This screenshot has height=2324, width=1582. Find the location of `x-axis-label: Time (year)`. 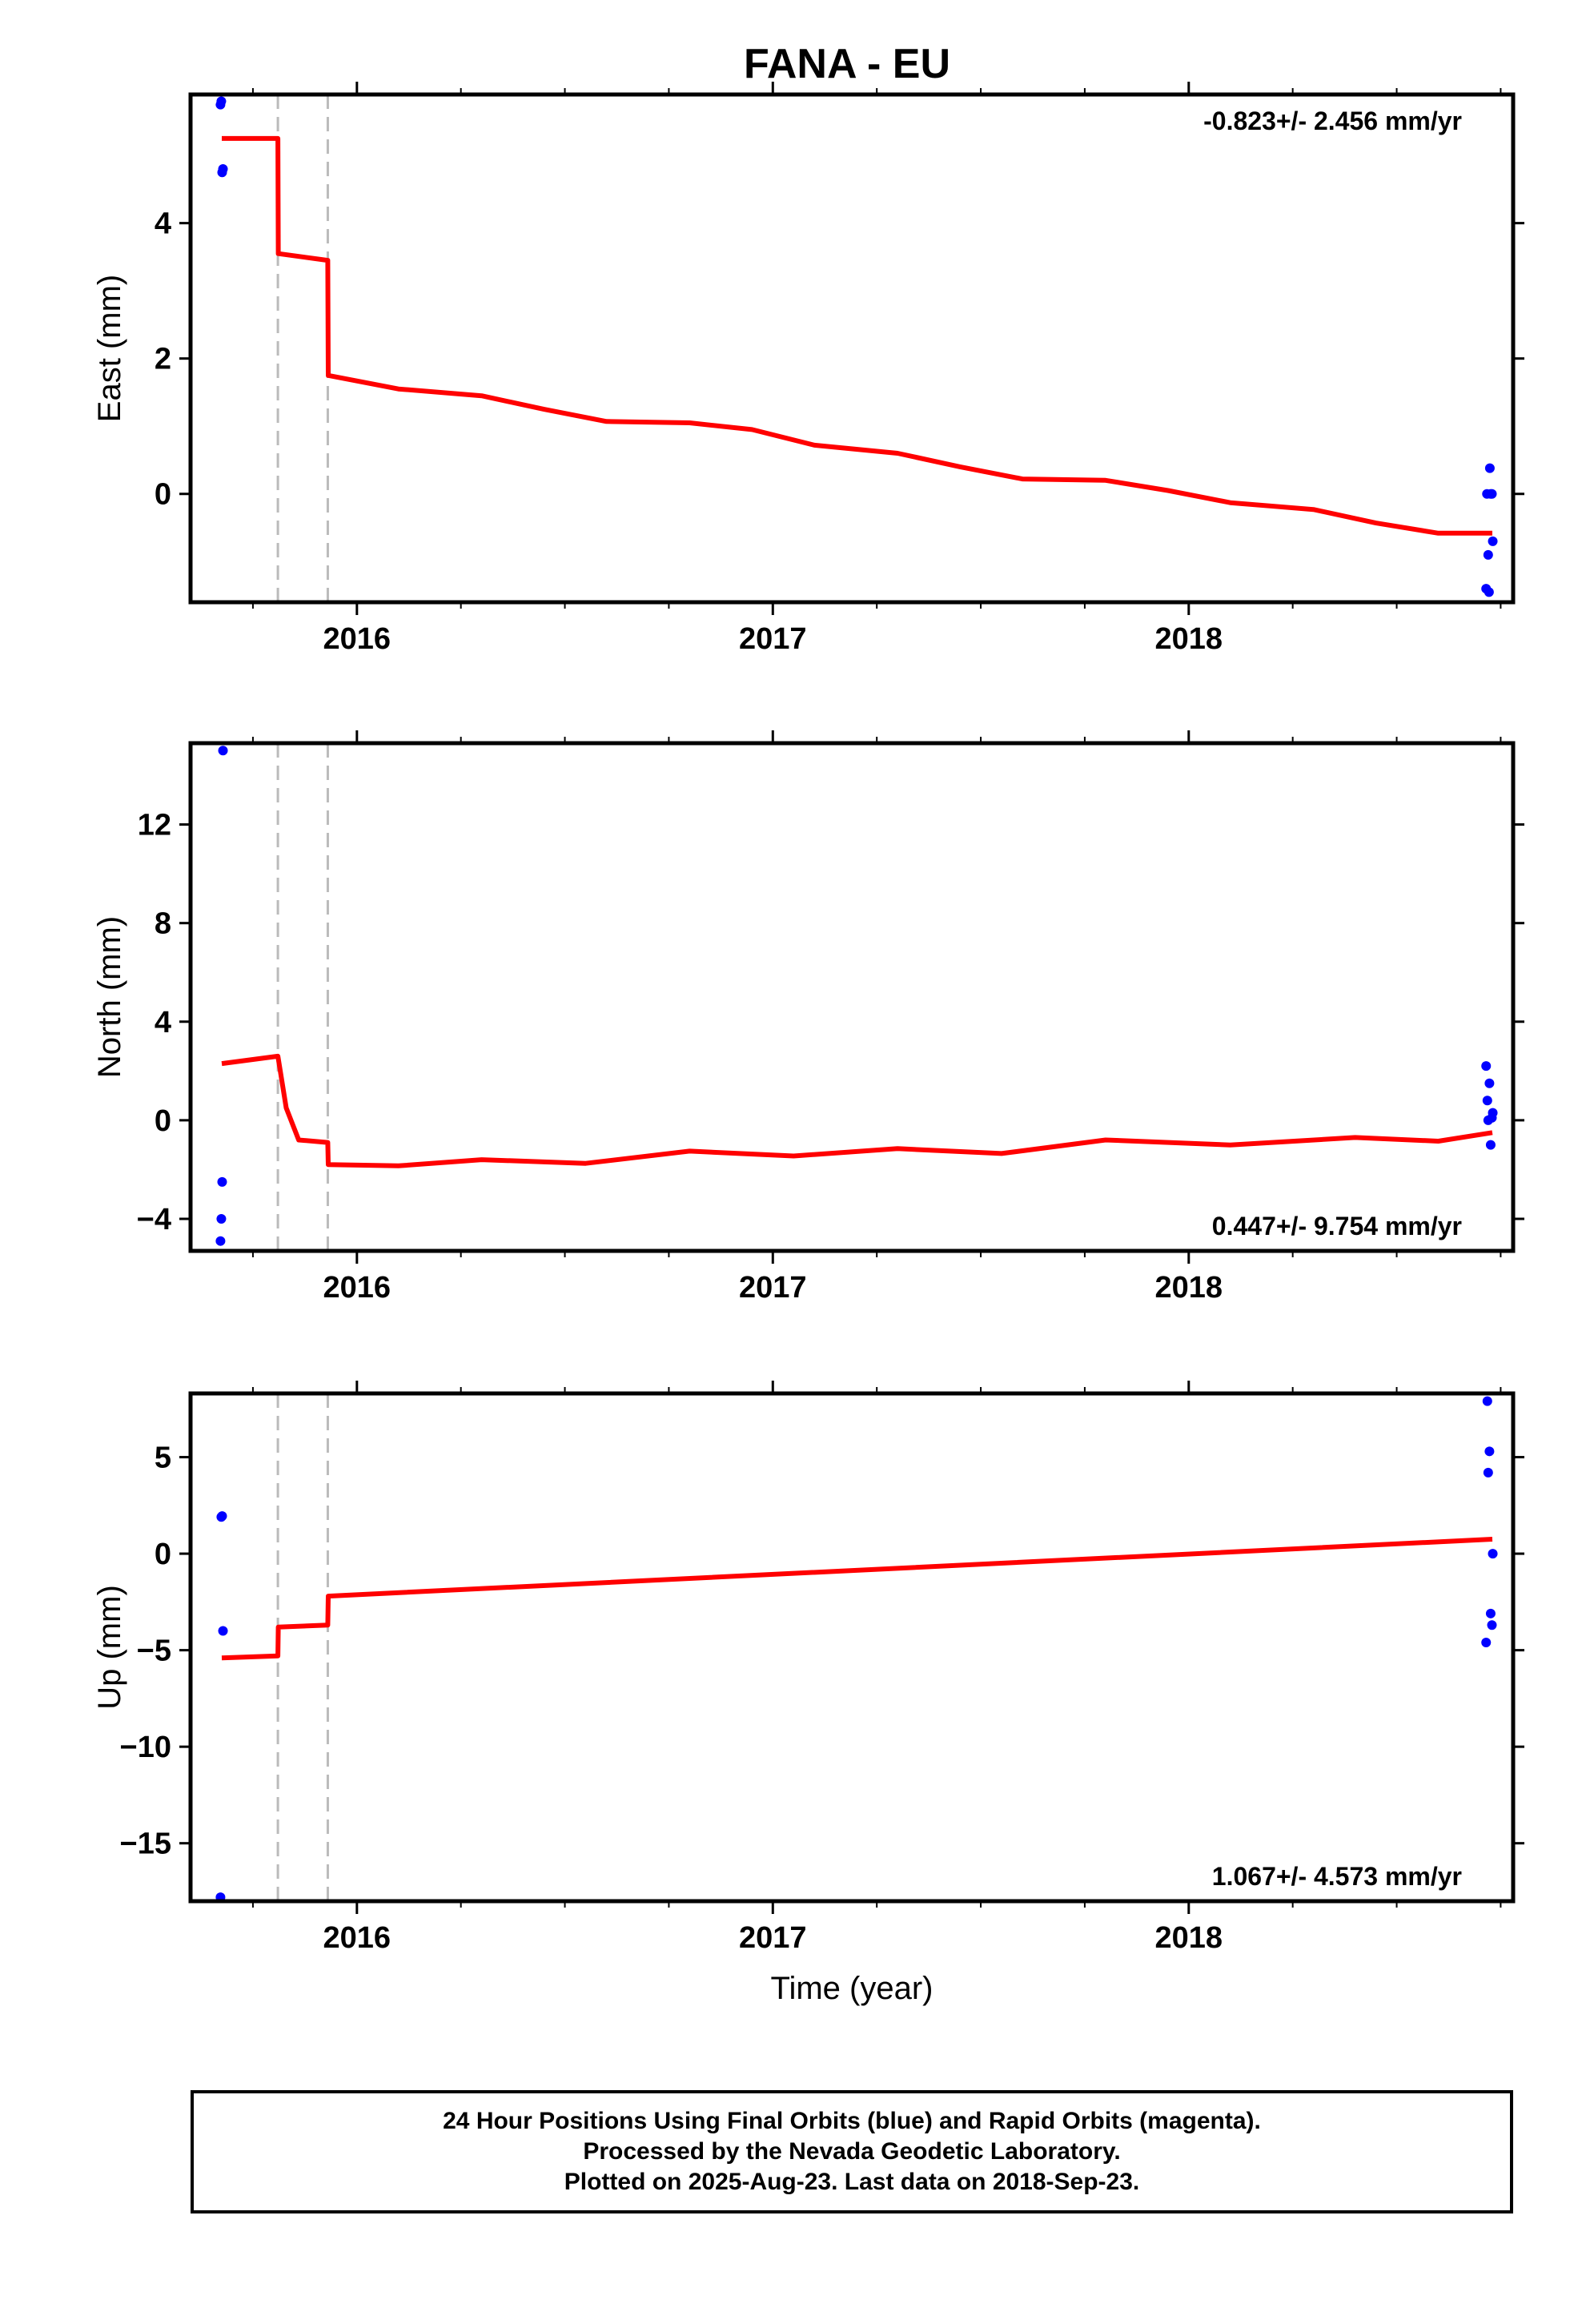

x-axis-label: Time (year) is located at coordinates (852, 1988).